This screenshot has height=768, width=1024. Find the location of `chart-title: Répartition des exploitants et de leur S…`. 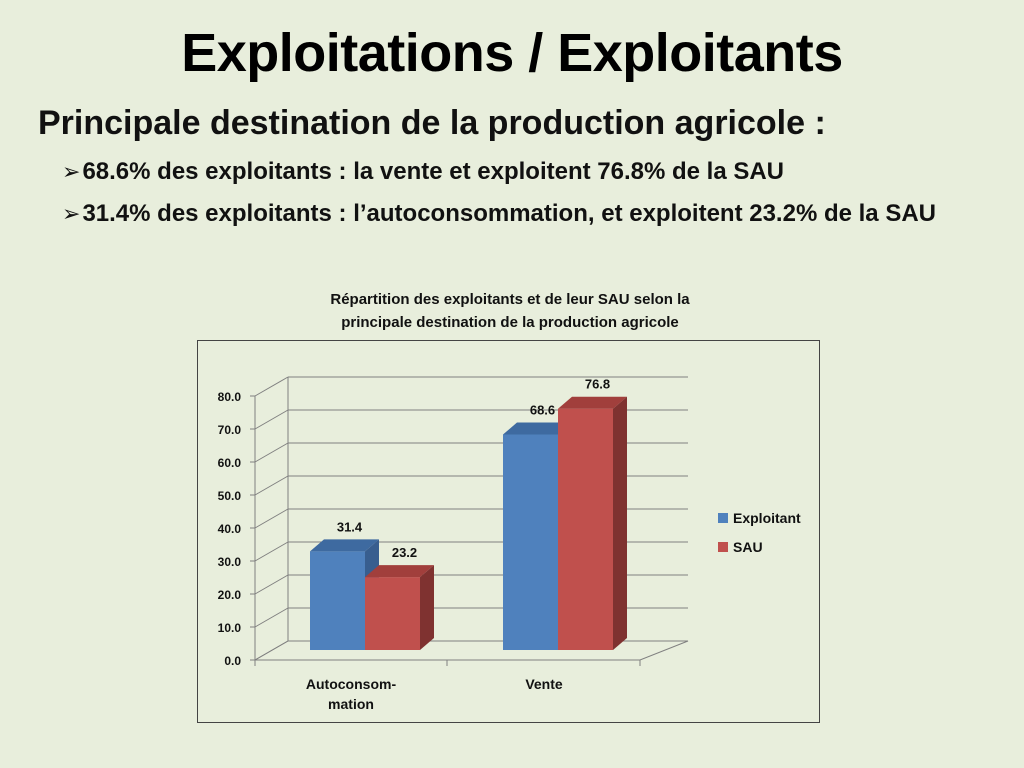

chart-title: Répartition des exploitants et de leur S… is located at coordinates (510, 311).